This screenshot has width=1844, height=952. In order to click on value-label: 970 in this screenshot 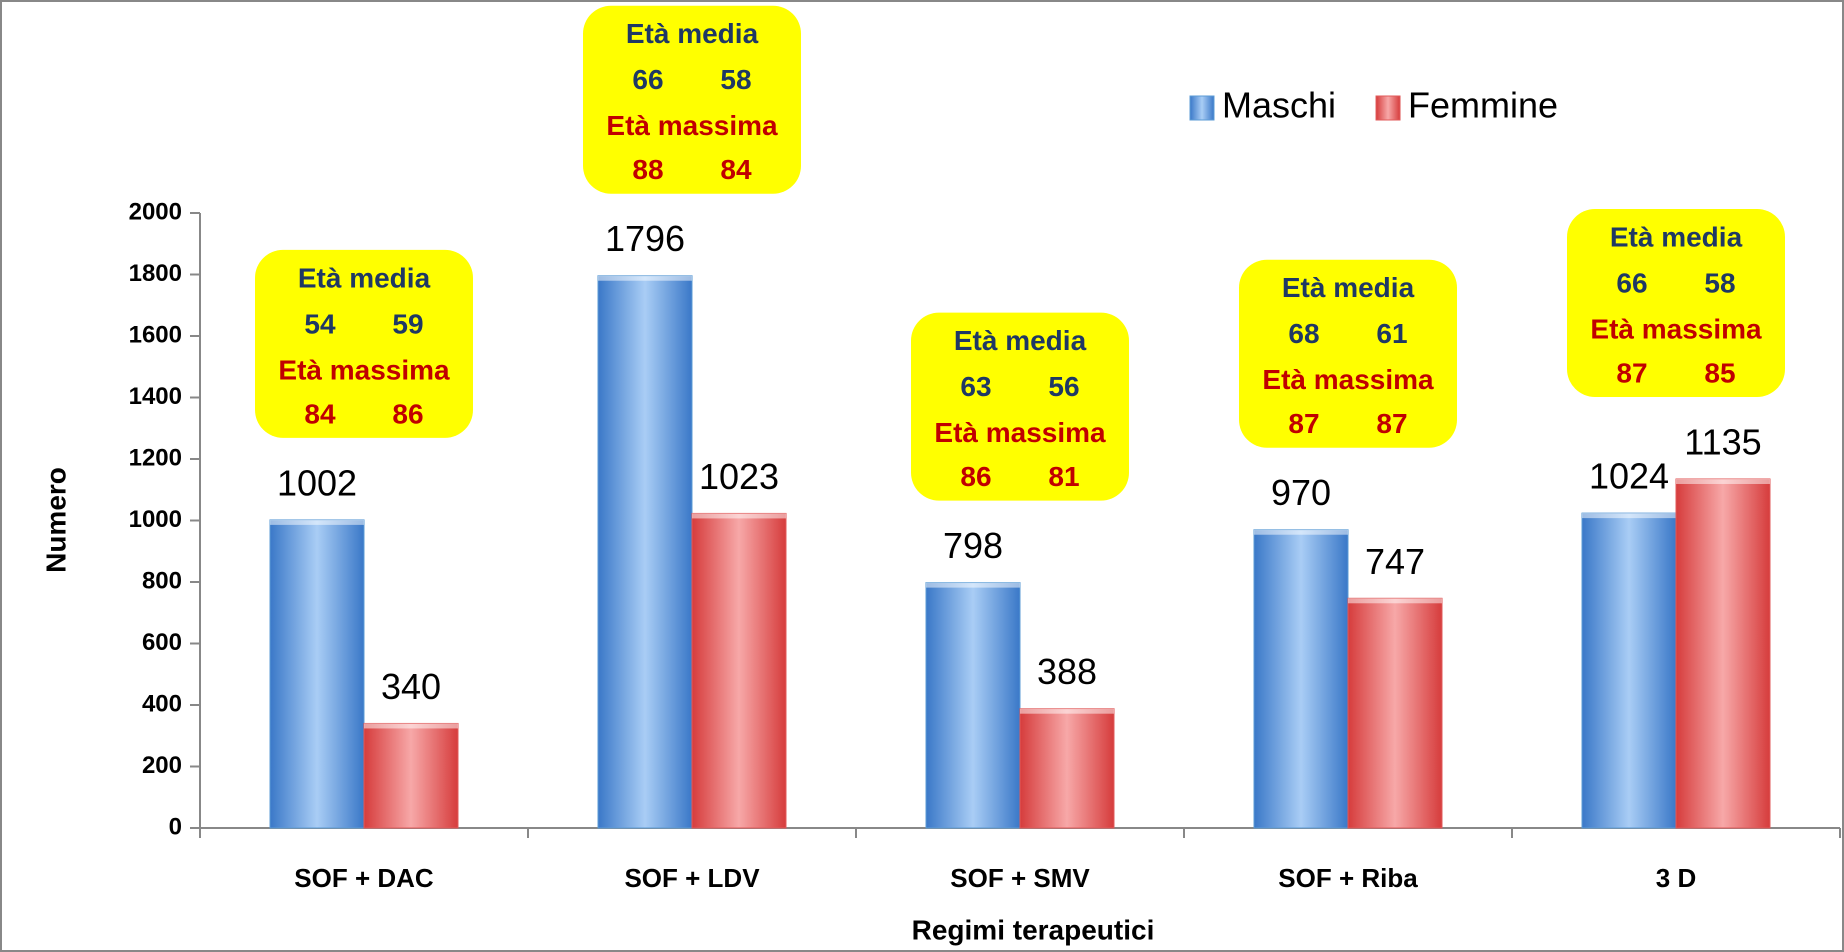, I will do `click(1301, 492)`.